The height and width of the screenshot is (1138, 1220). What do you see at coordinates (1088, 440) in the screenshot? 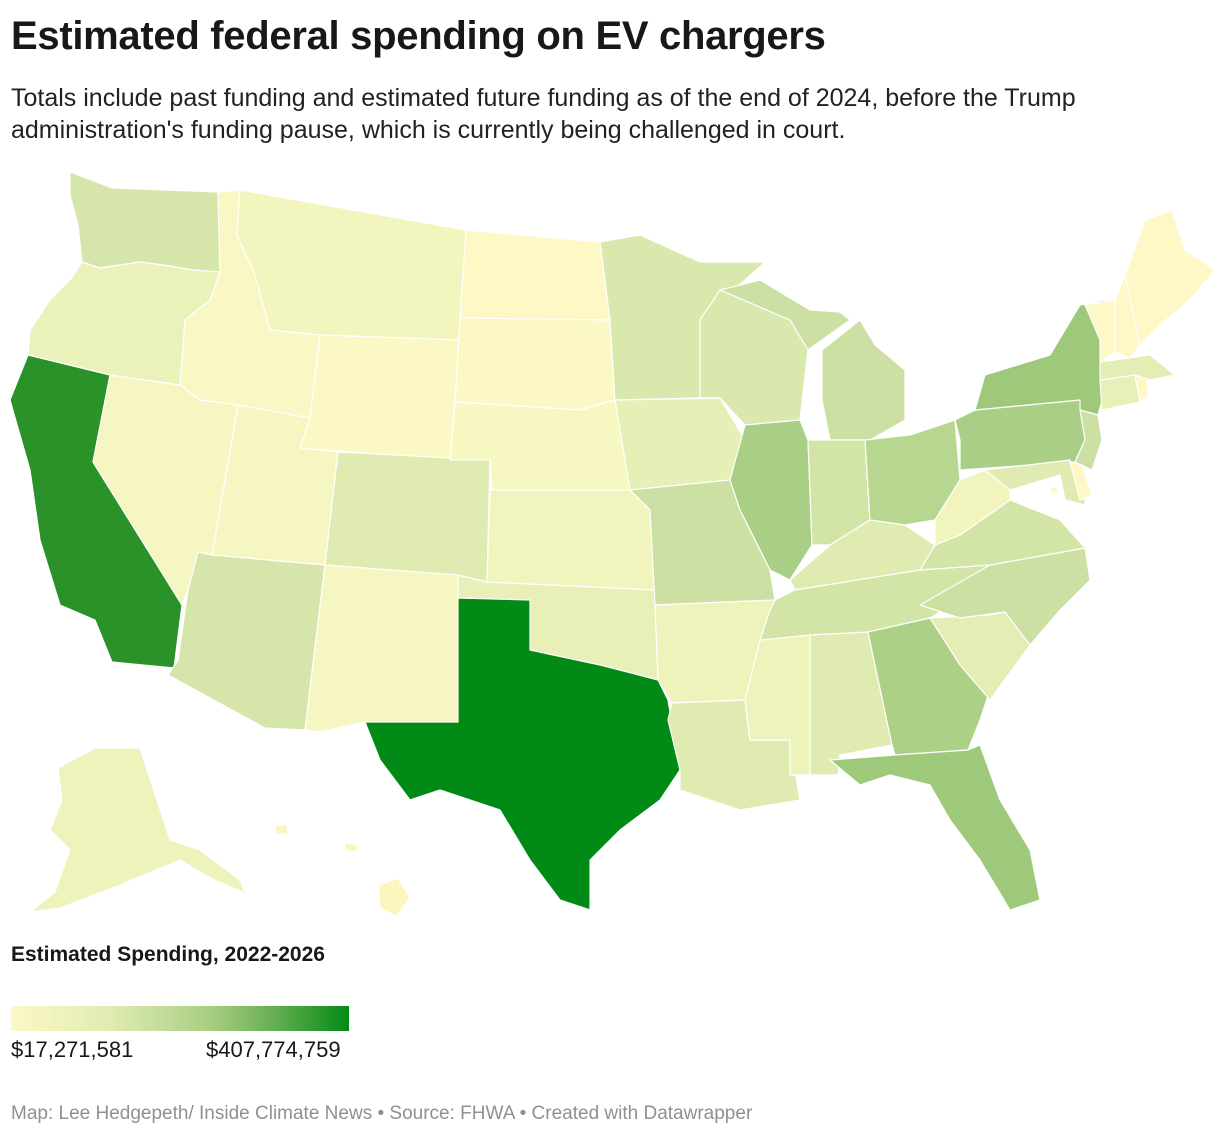
I see `state-nj` at bounding box center [1088, 440].